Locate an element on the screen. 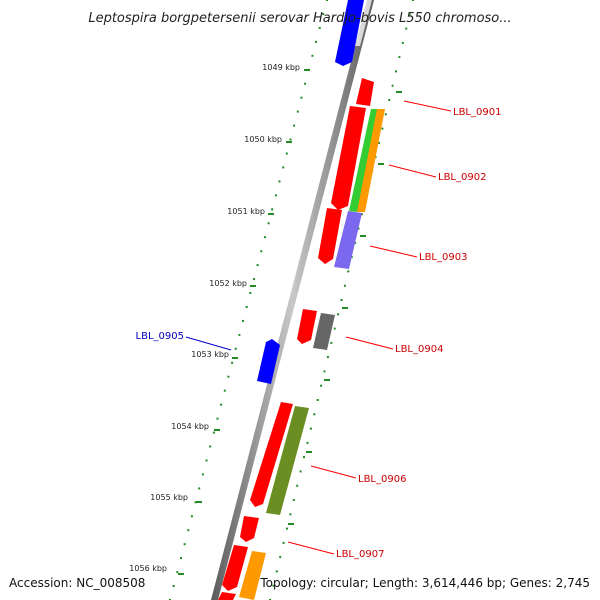 The image size is (600, 600). scale-label-1049: 1049 kbp is located at coordinates (281, 67).